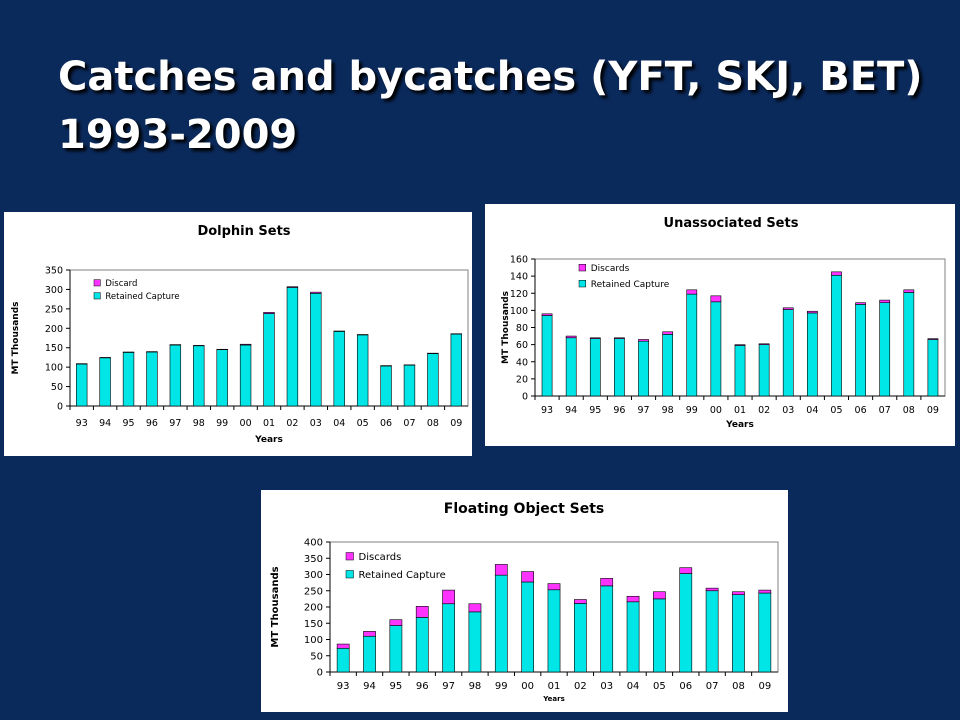 The width and height of the screenshot is (960, 720). Describe the element at coordinates (105, 423) in the screenshot. I see `dolphin-x-tick-label: 94` at that location.